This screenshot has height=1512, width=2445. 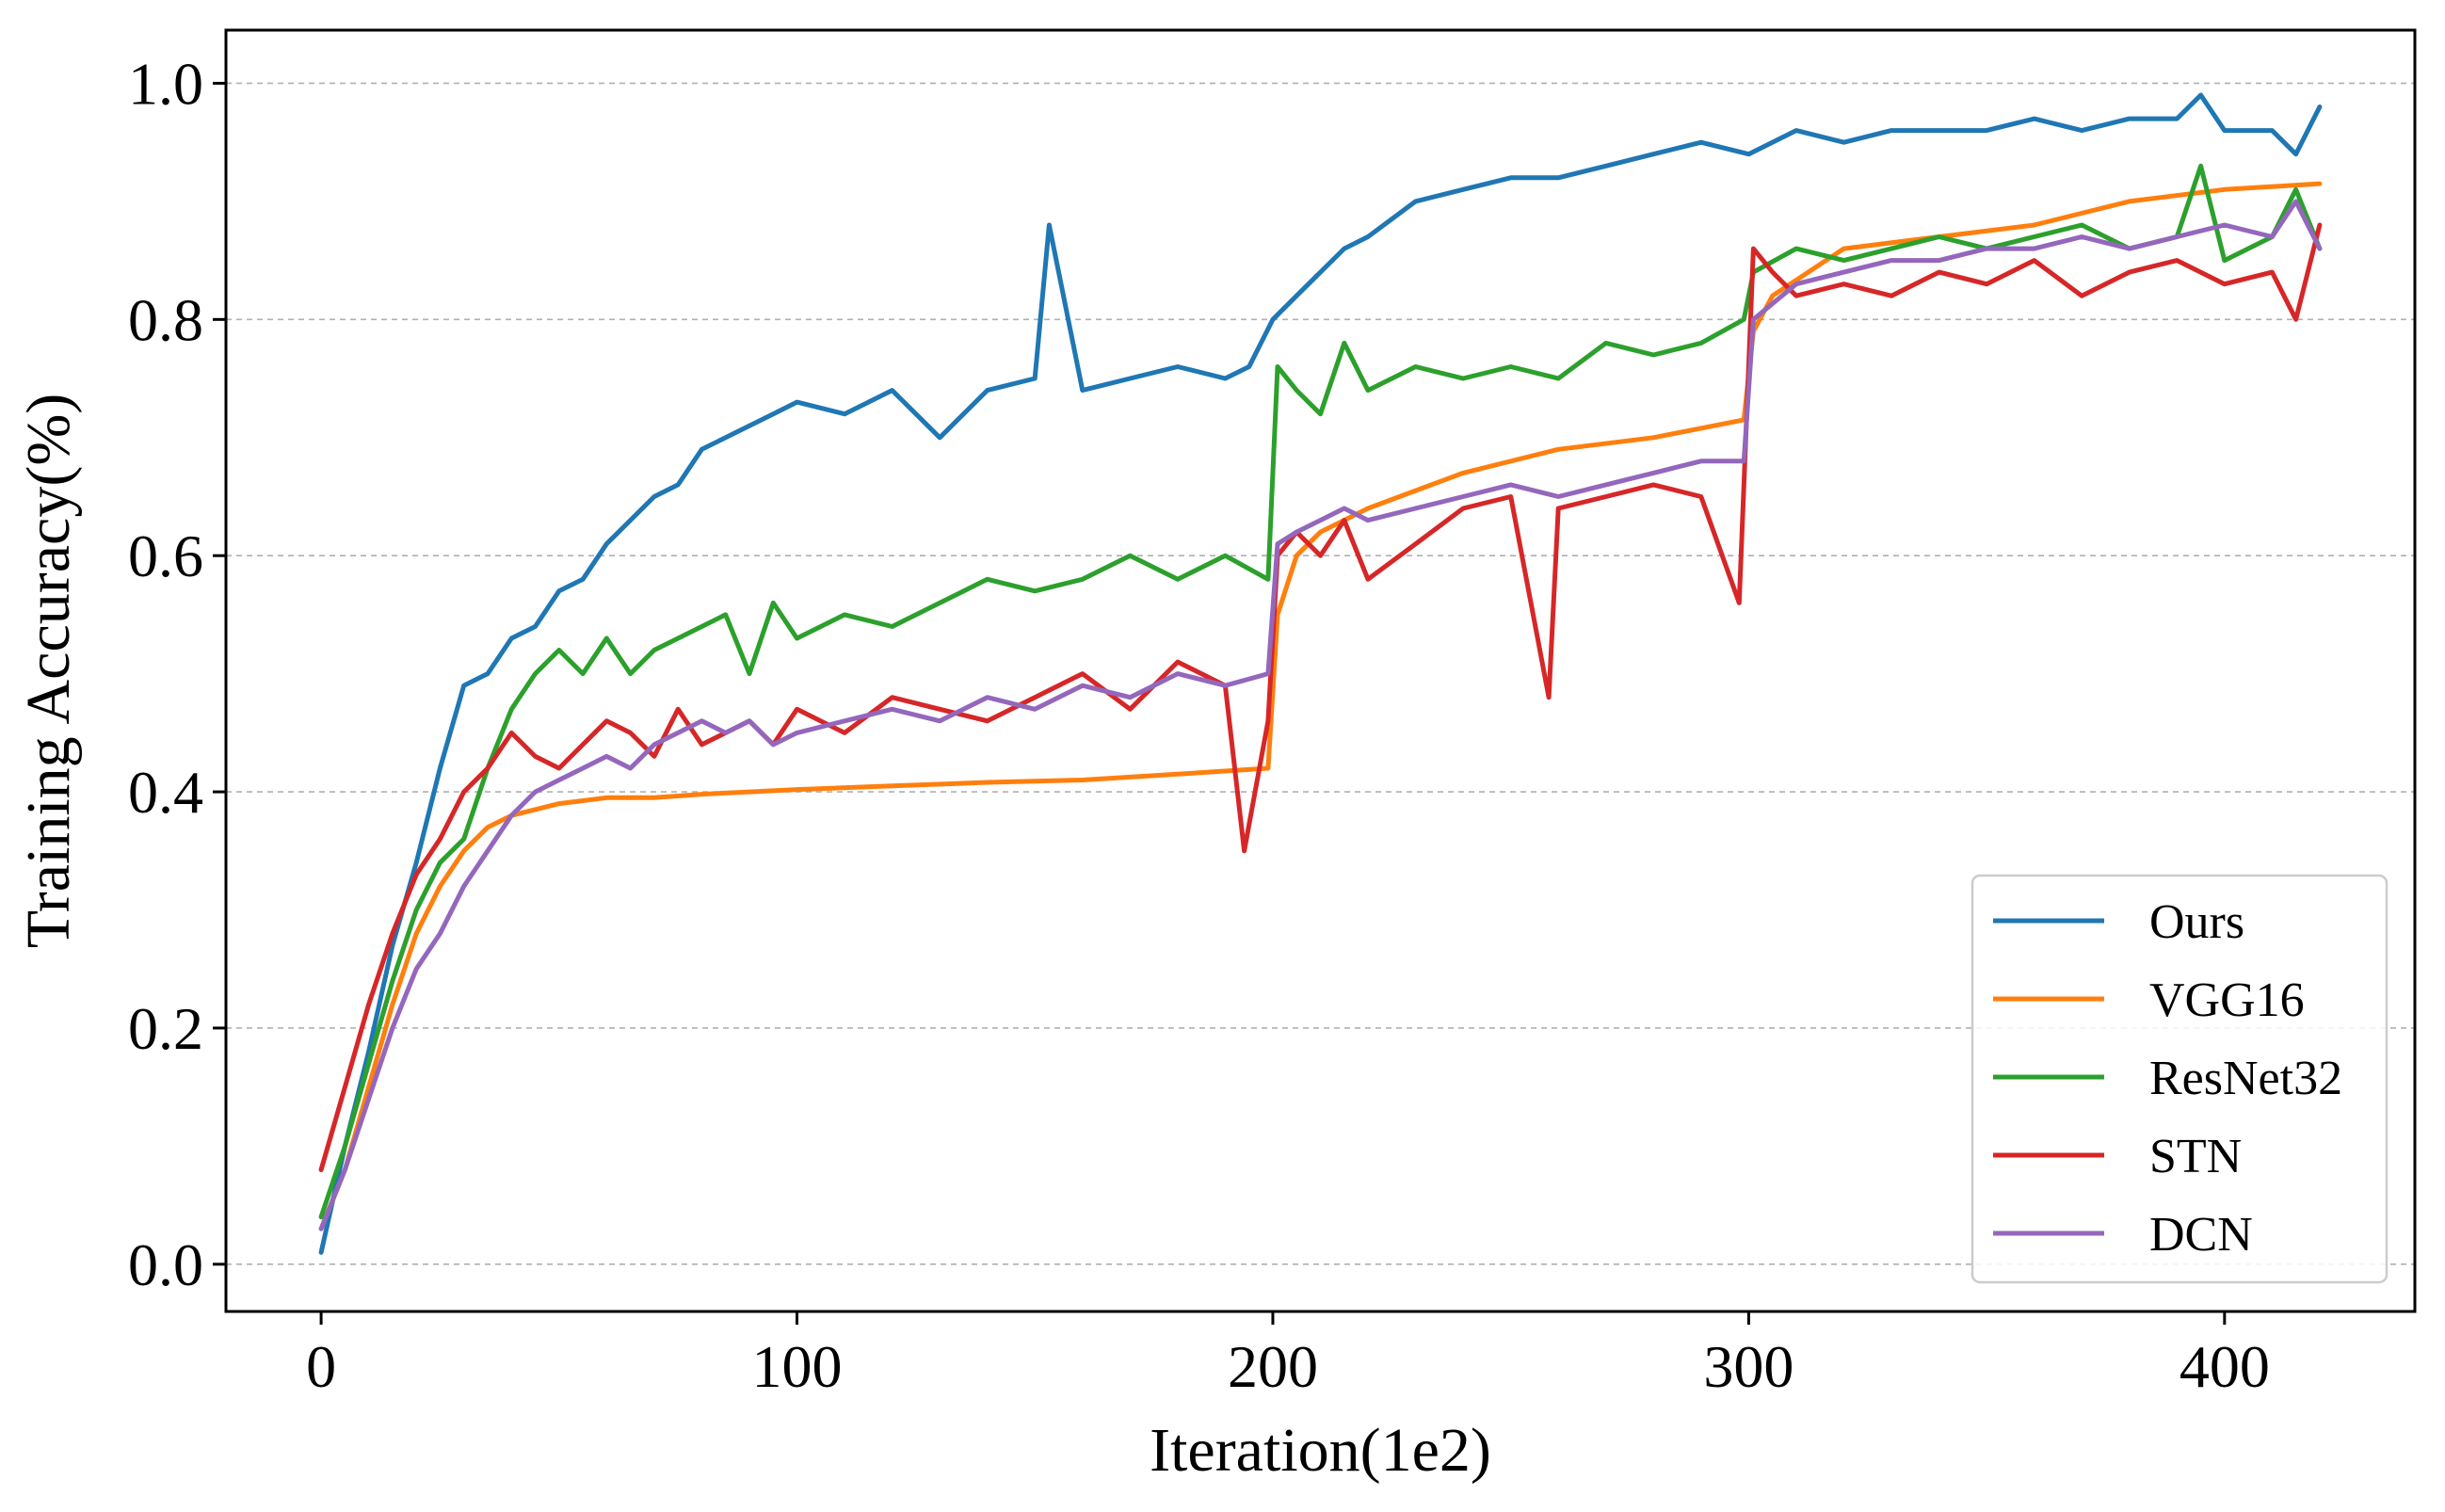 What do you see at coordinates (165, 792) in the screenshot?
I see `y-tick-label: 0.4` at bounding box center [165, 792].